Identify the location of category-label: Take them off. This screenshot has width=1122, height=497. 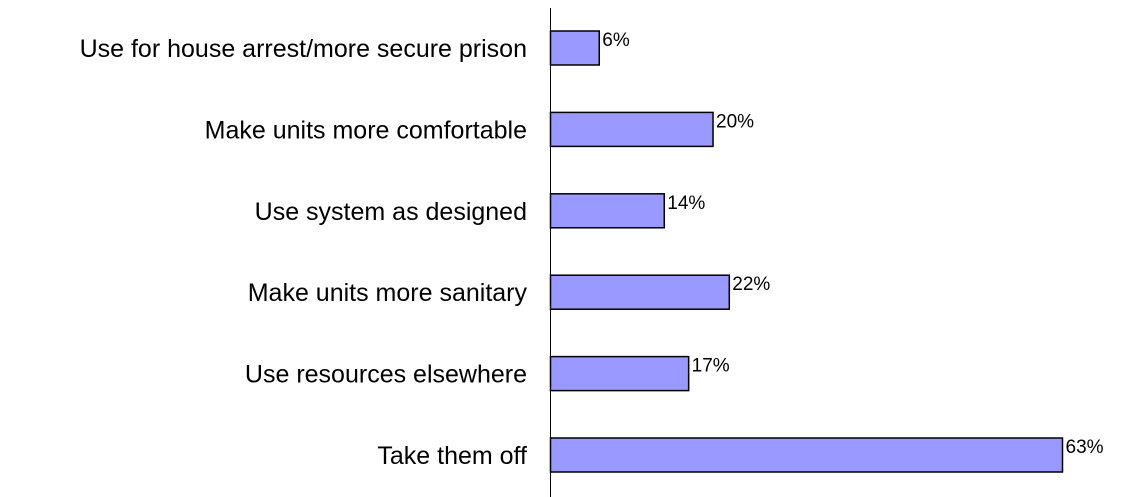
(452, 456).